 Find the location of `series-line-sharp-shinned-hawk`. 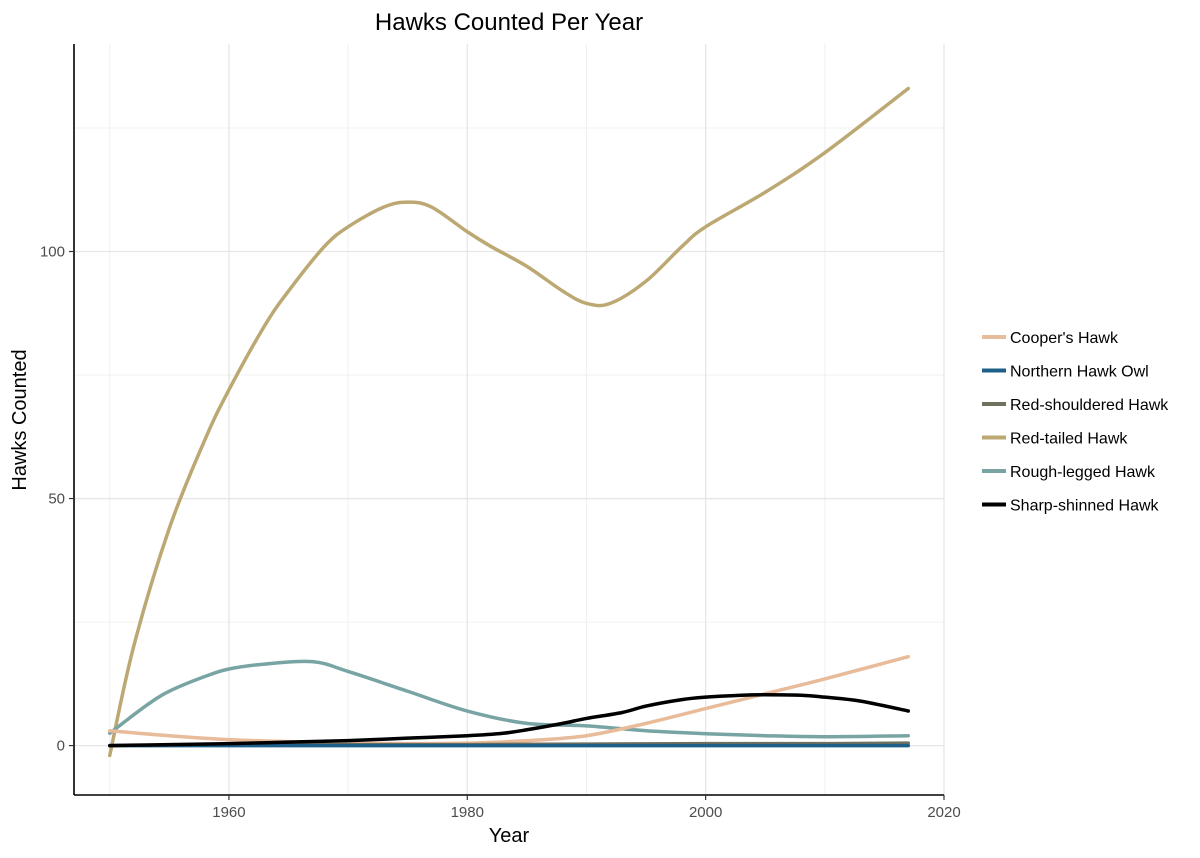

series-line-sharp-shinned-hawk is located at coordinates (509, 720).